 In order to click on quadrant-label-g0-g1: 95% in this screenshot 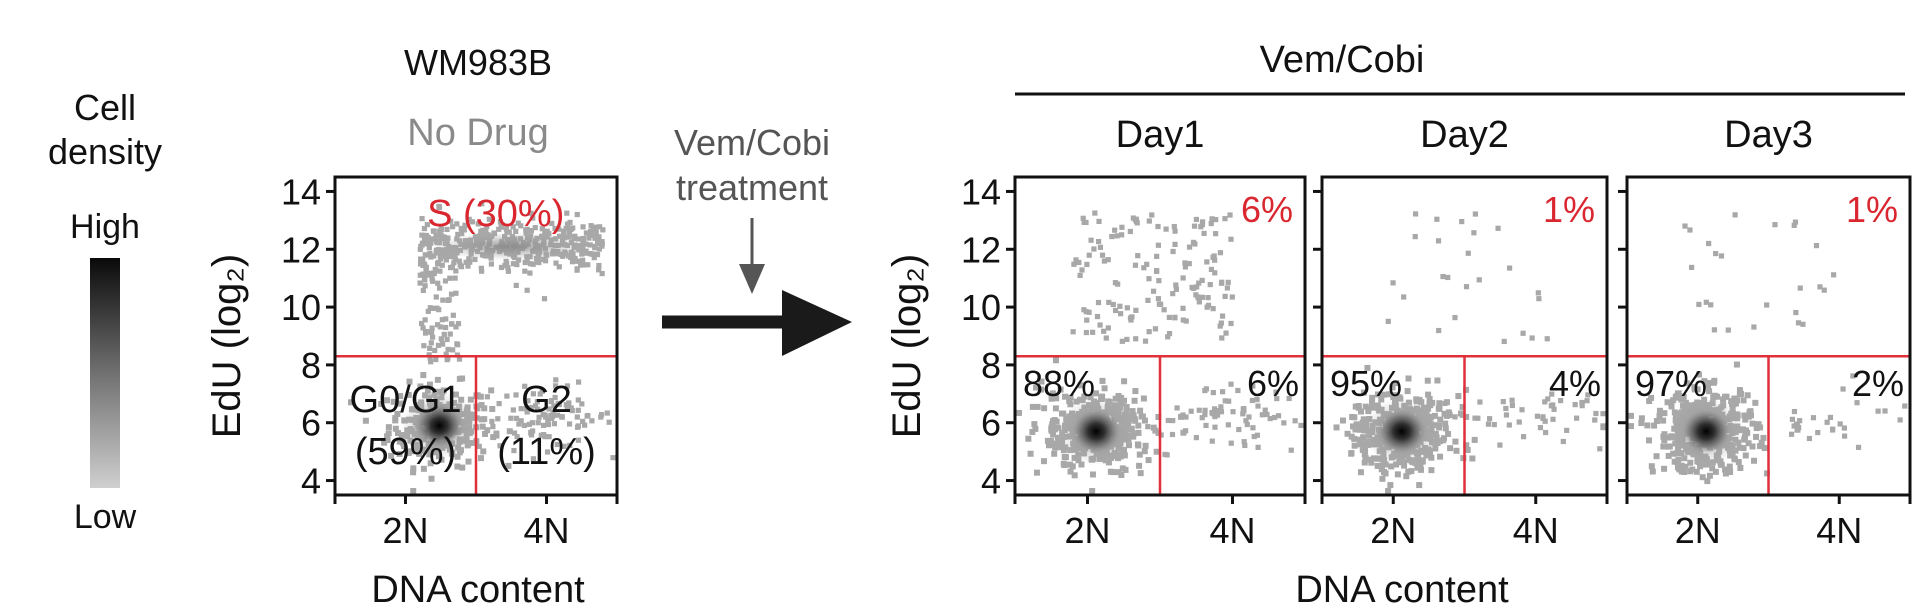, I will do `click(1366, 383)`.